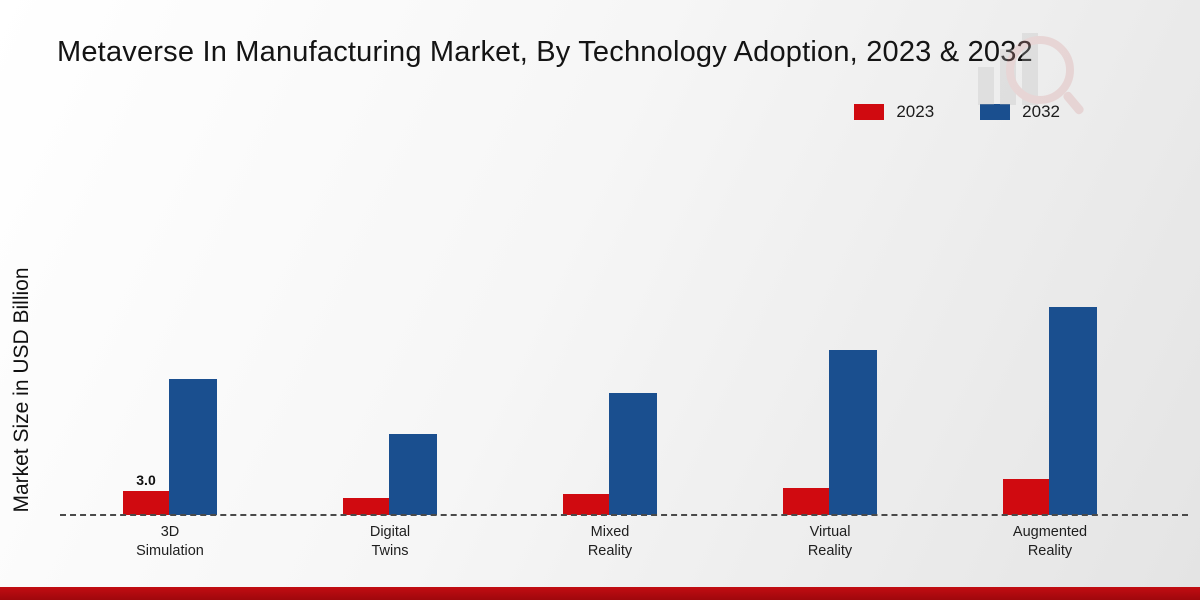 The image size is (1200, 600). What do you see at coordinates (1073, 103) in the screenshot?
I see `watermark-magnifier-handle-icon` at bounding box center [1073, 103].